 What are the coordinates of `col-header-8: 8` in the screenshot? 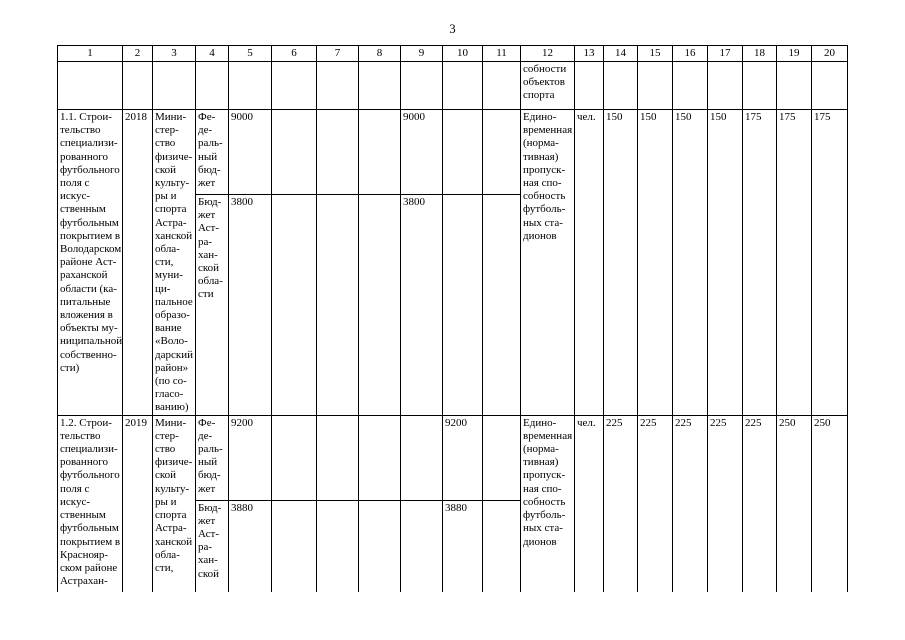 It's located at (379, 53).